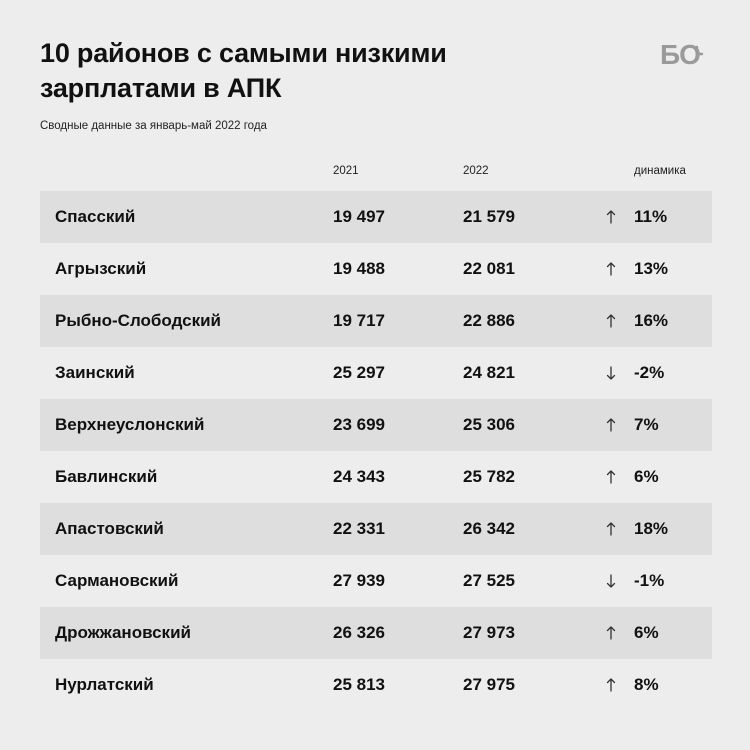 Image resolution: width=750 pixels, height=750 pixels. What do you see at coordinates (359, 216) in the screenshot?
I see `value-2021: 19 497` at bounding box center [359, 216].